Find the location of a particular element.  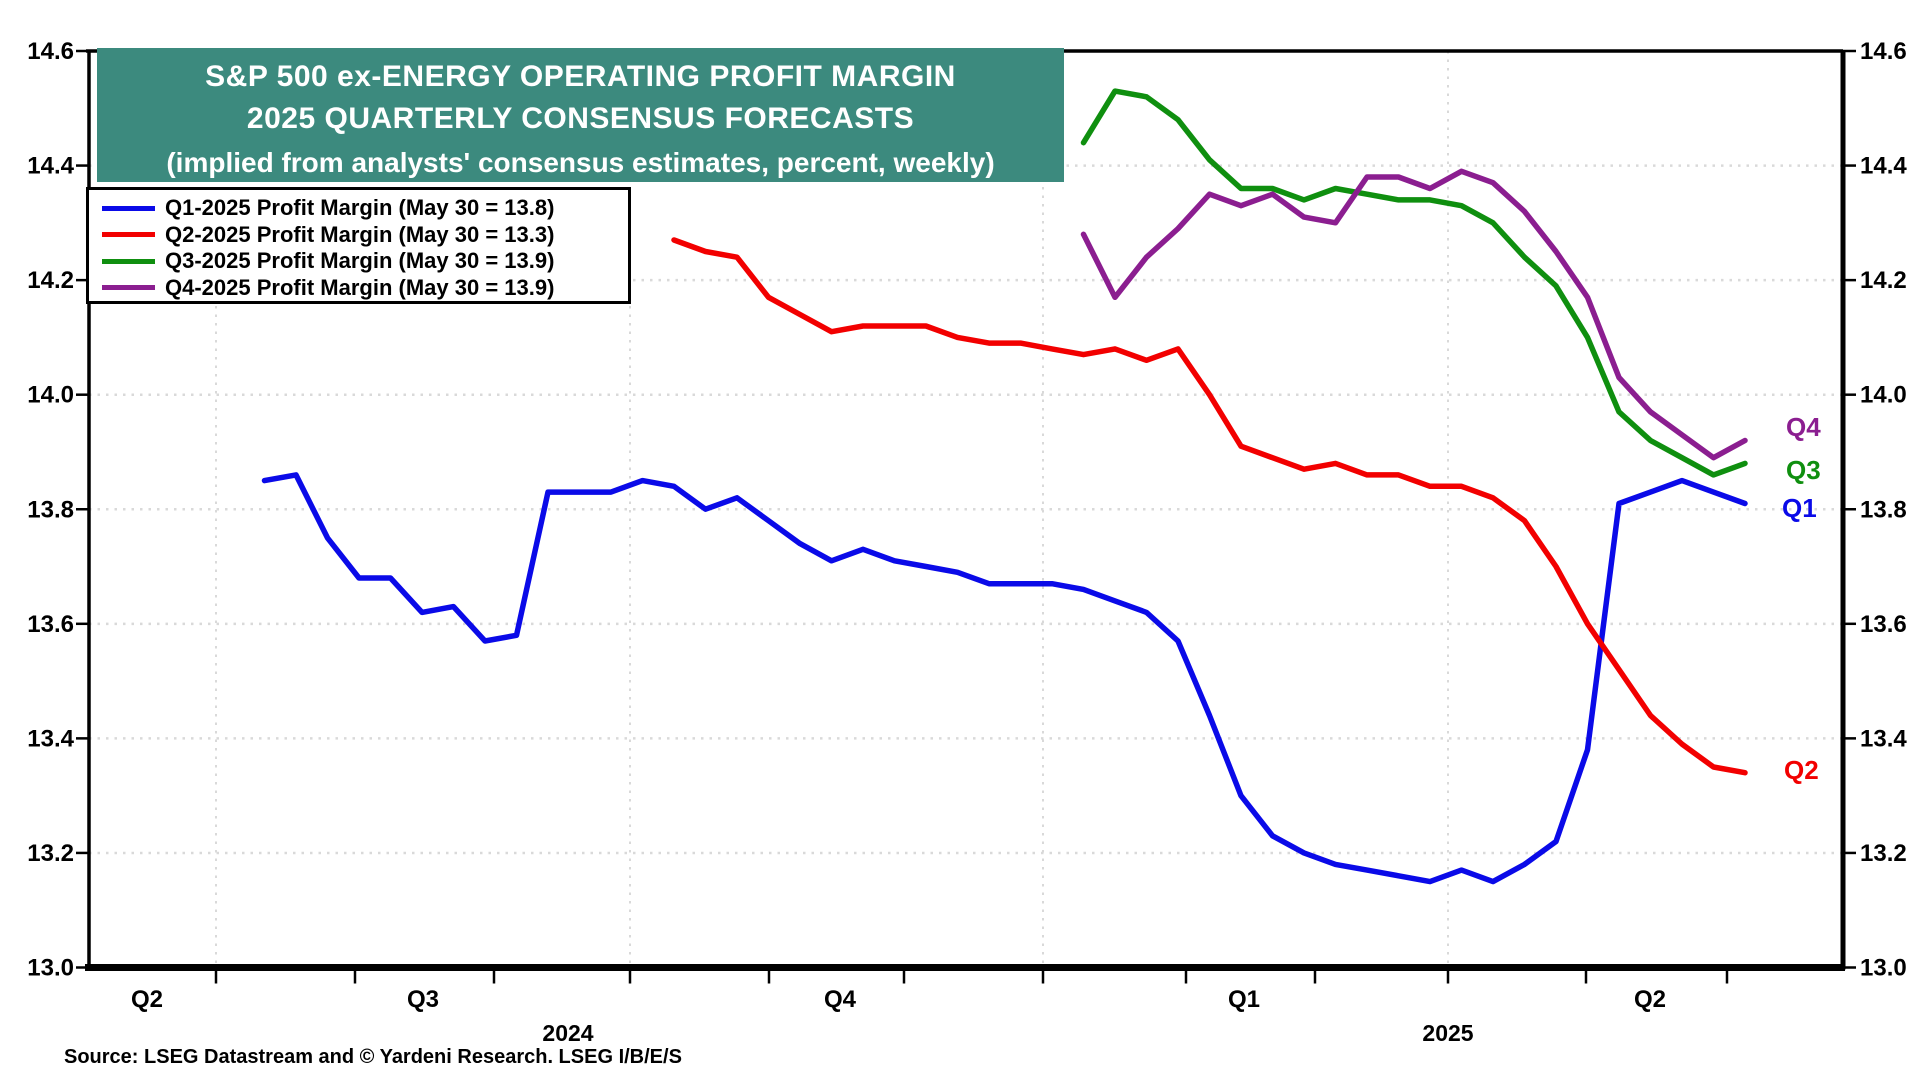

q4-line-swatch-icon is located at coordinates (128, 288).